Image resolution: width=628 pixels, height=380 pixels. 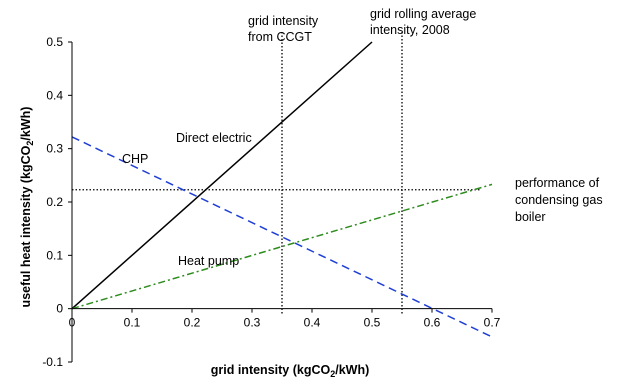 I want to click on boiler-label-line-2: condensing gas, so click(x=559, y=200).